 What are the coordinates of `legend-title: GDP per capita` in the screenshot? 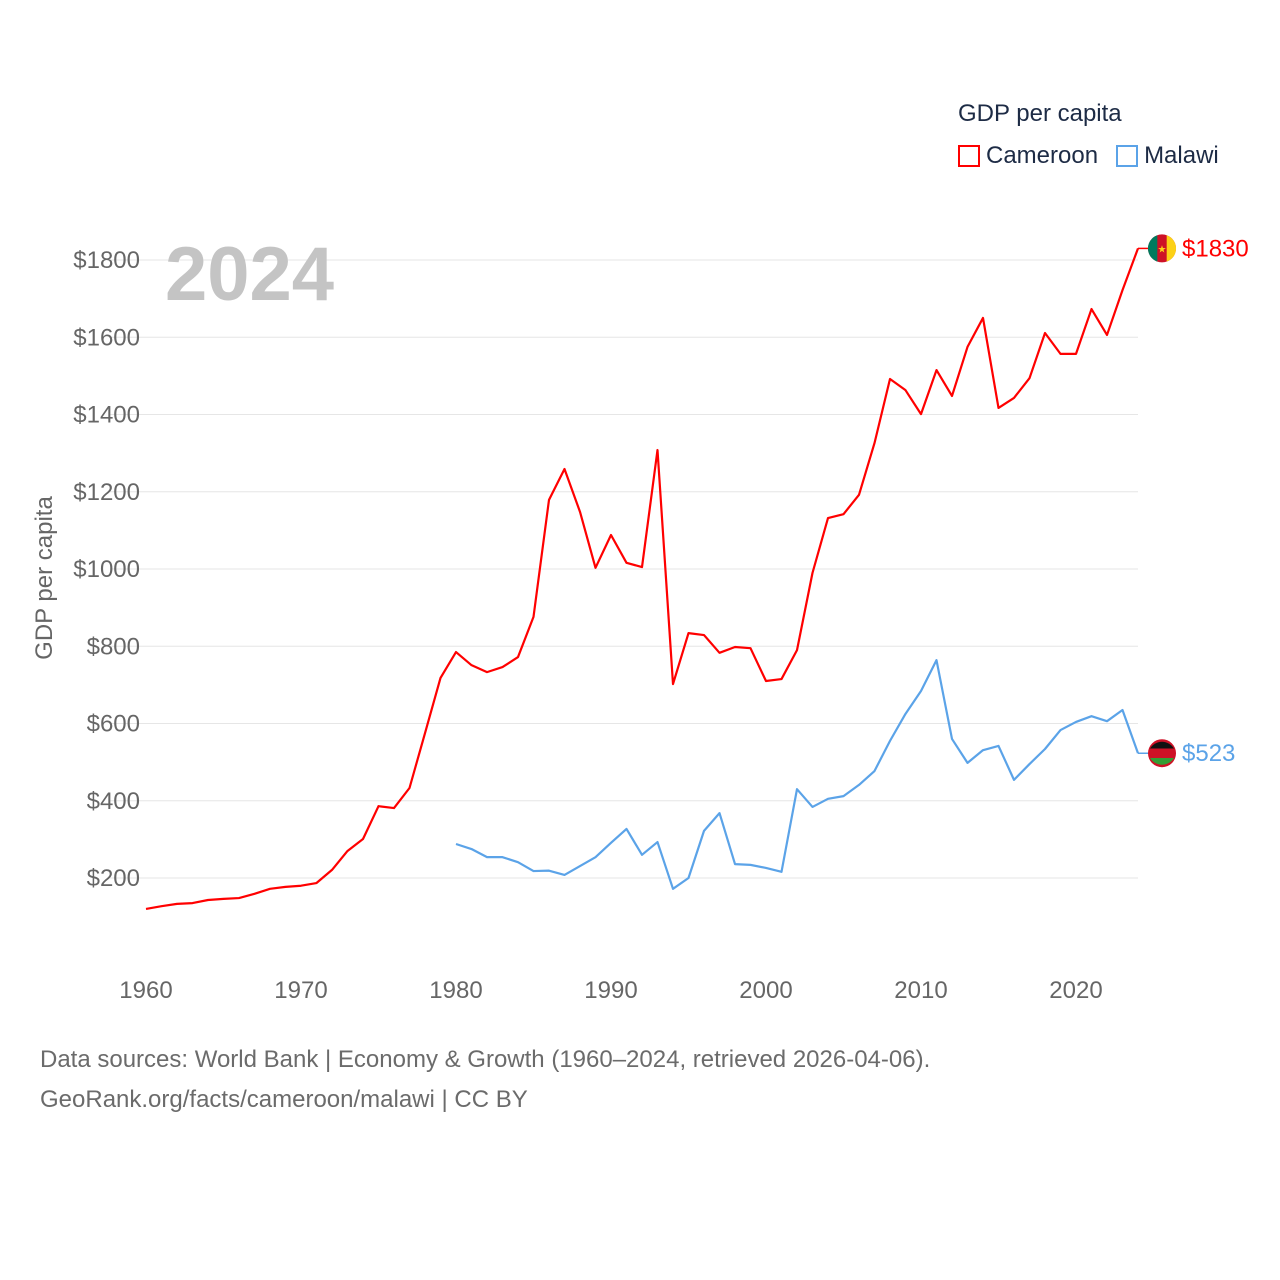 It's located at (1040, 113).